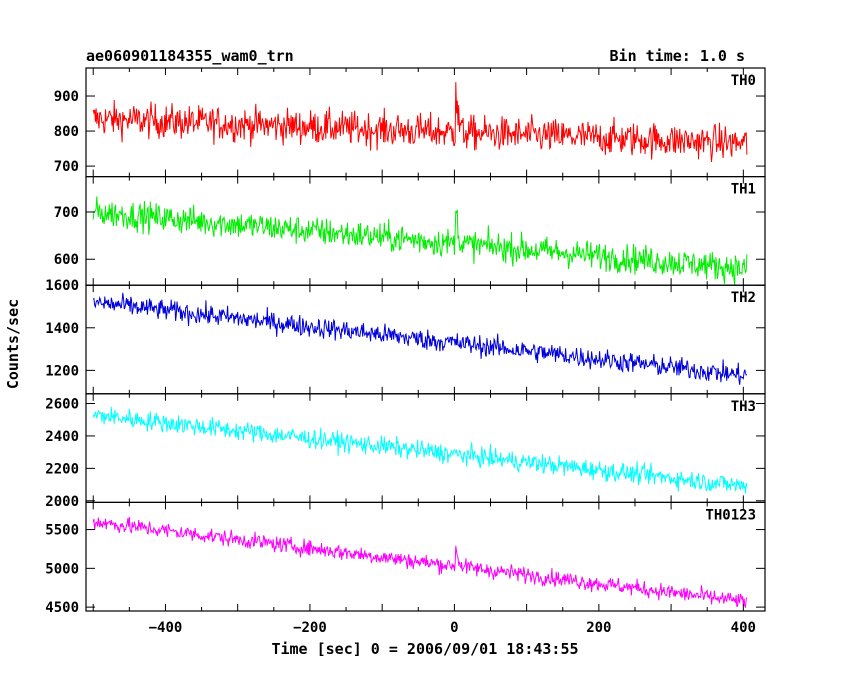 The width and height of the screenshot is (850, 680). What do you see at coordinates (62, 569) in the screenshot?
I see `y-tick-label: 5000` at bounding box center [62, 569].